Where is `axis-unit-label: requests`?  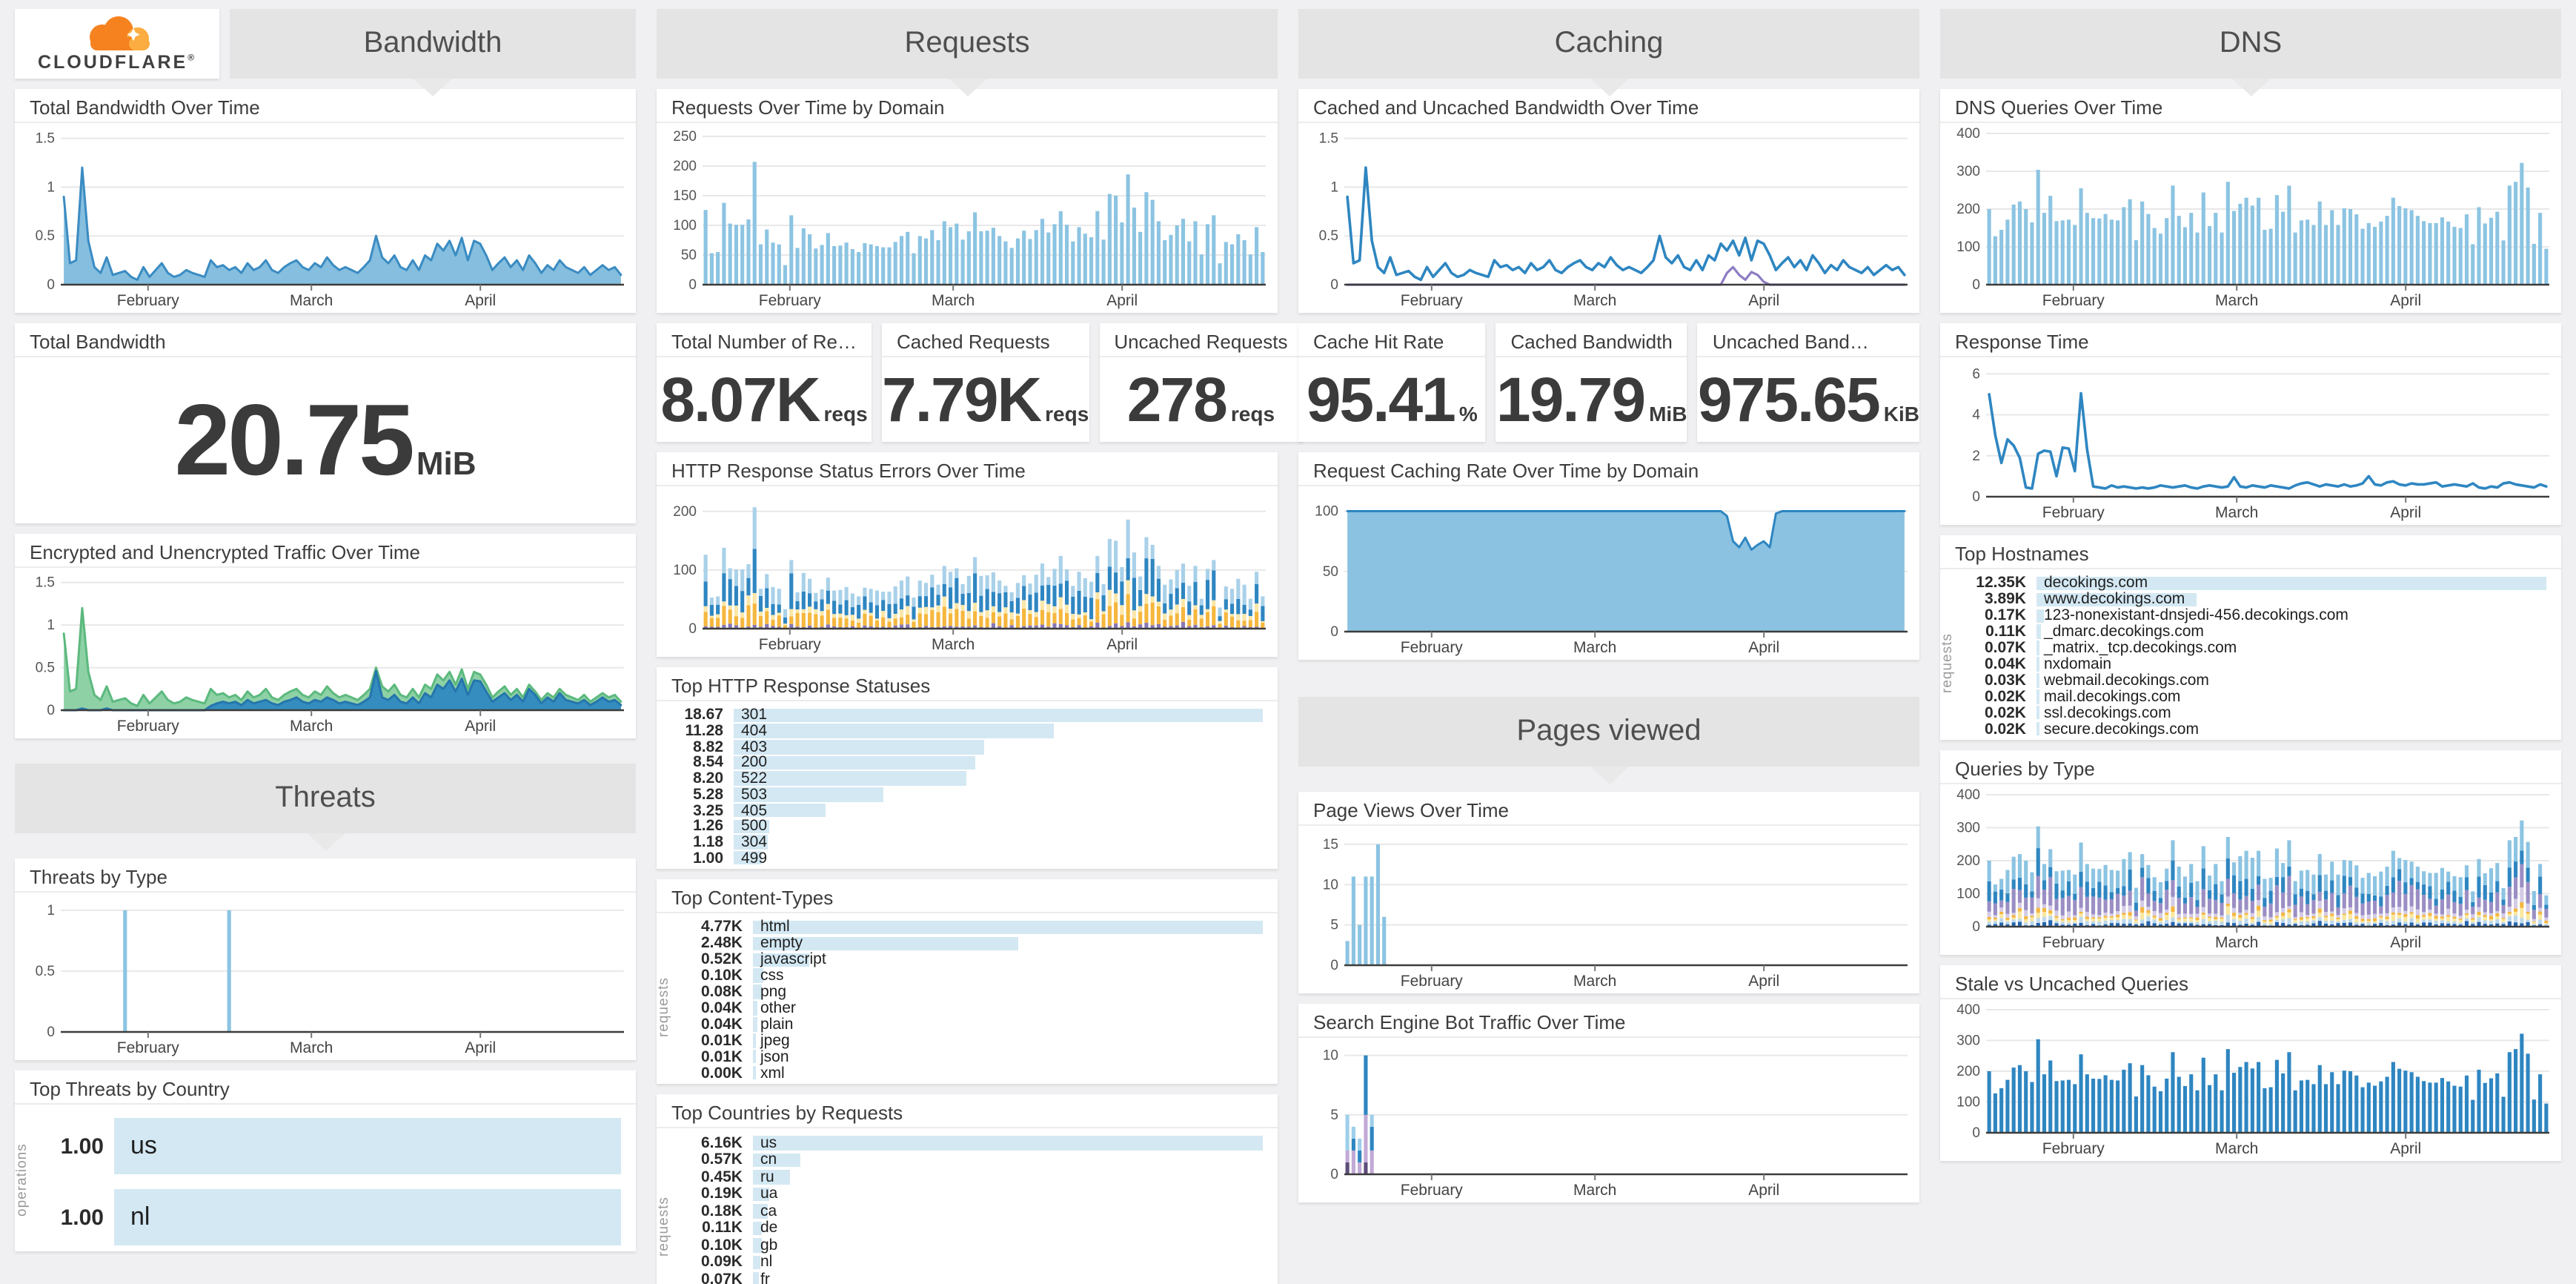
axis-unit-label: requests is located at coordinates (664, 1006).